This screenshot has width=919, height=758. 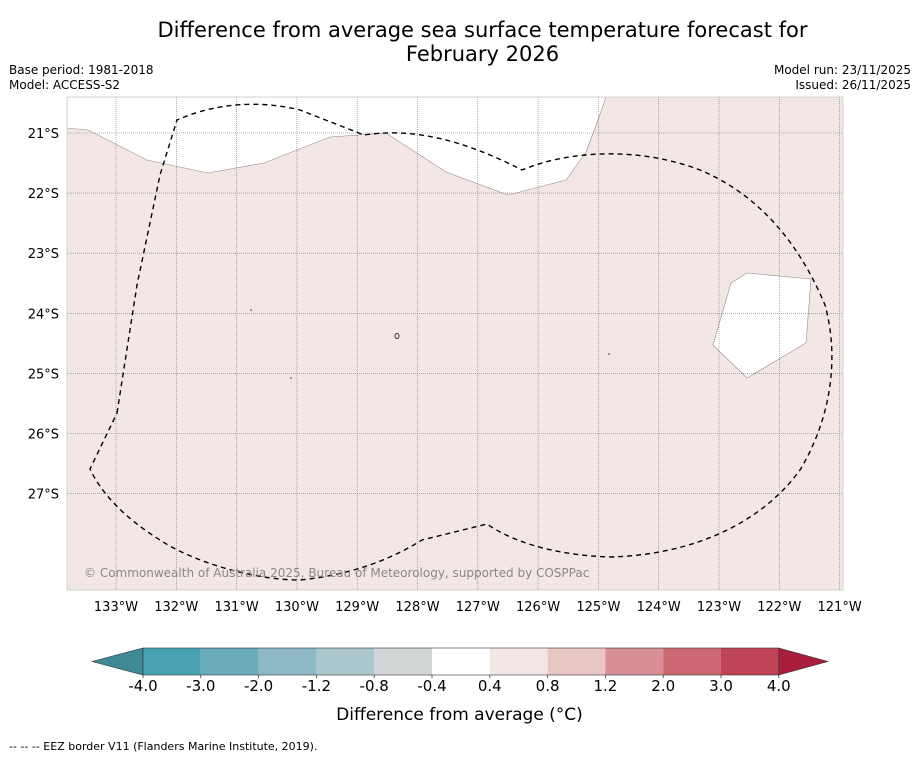 What do you see at coordinates (842, 70) in the screenshot?
I see `model-run: Model run: 23/11/2025` at bounding box center [842, 70].